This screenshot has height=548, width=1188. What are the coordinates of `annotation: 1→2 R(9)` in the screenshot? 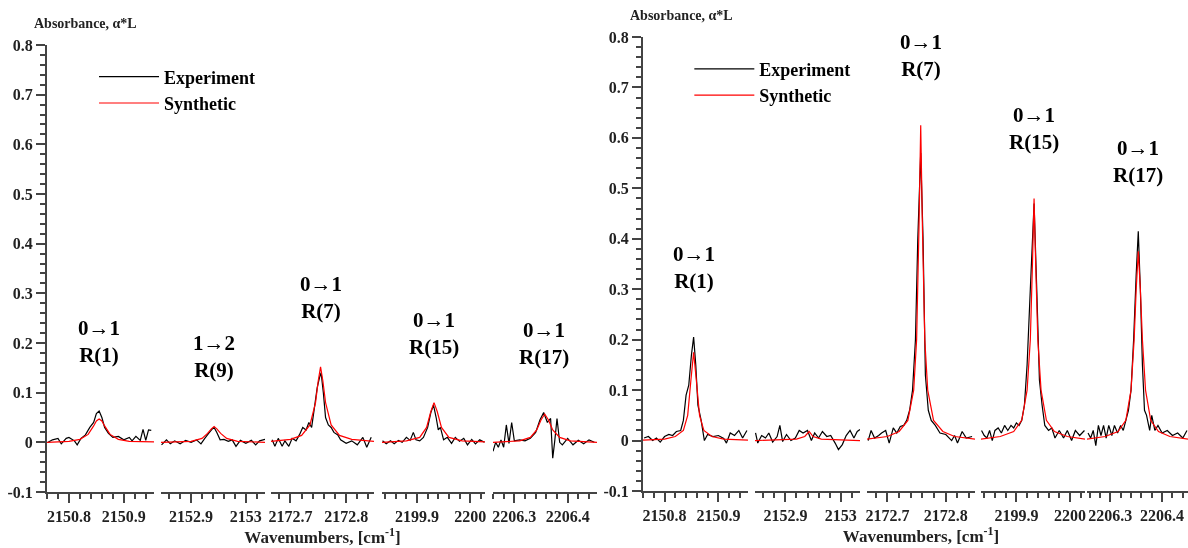 It's located at (214, 357).